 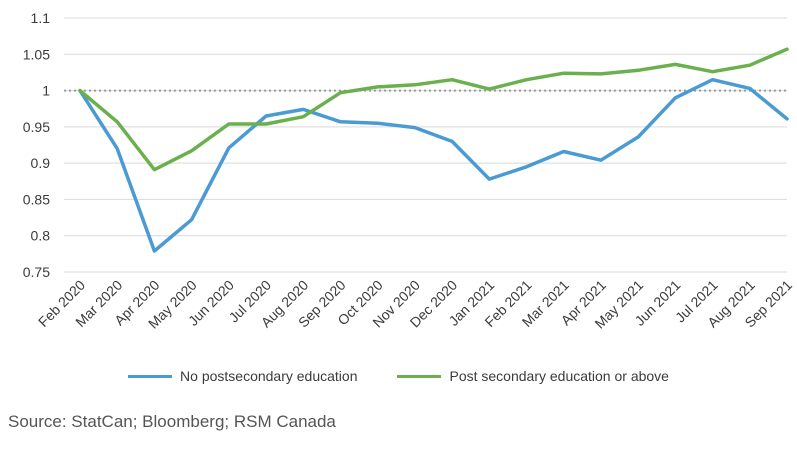 What do you see at coordinates (36, 54) in the screenshot?
I see `y-tick-label: 1.05` at bounding box center [36, 54].